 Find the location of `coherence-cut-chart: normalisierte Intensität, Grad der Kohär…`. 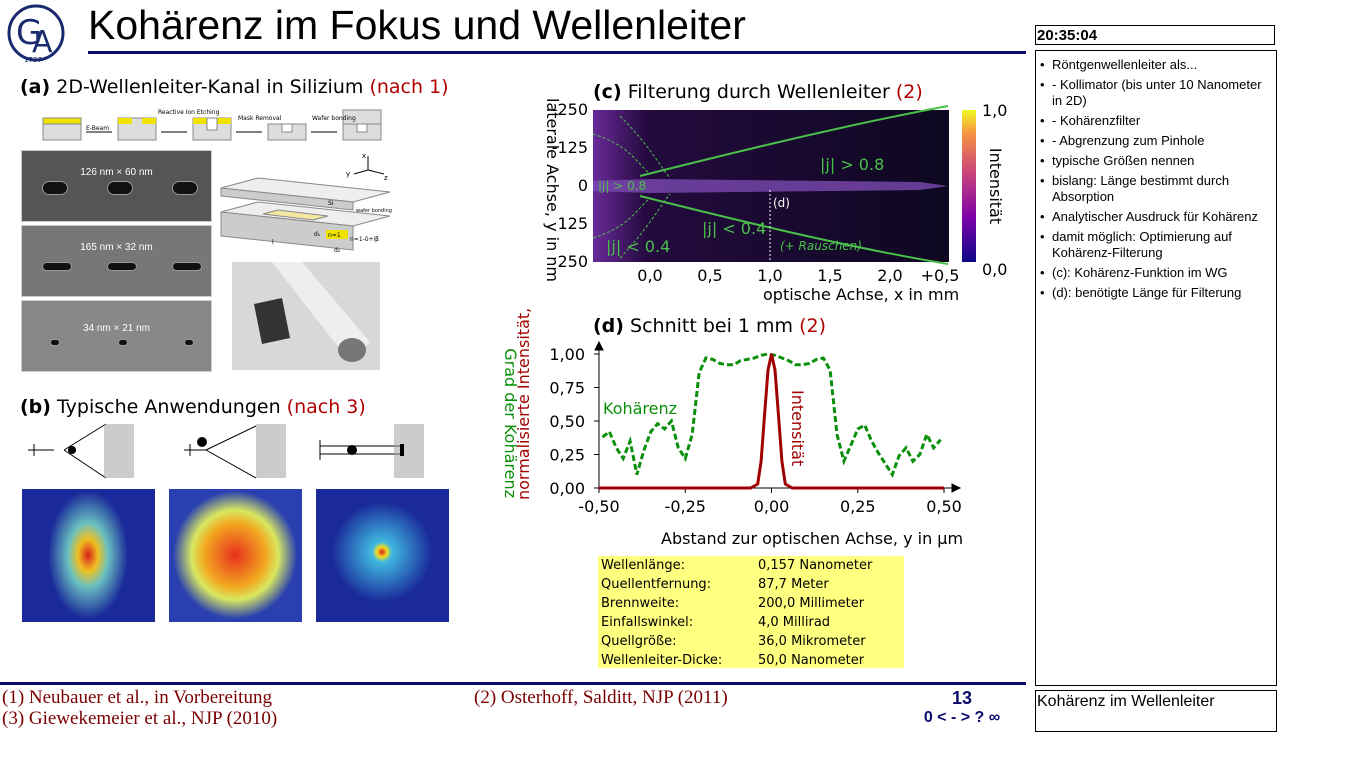

coherence-cut-chart: normalisierte Intensität, Grad der Kohär… is located at coordinates (732, 428).